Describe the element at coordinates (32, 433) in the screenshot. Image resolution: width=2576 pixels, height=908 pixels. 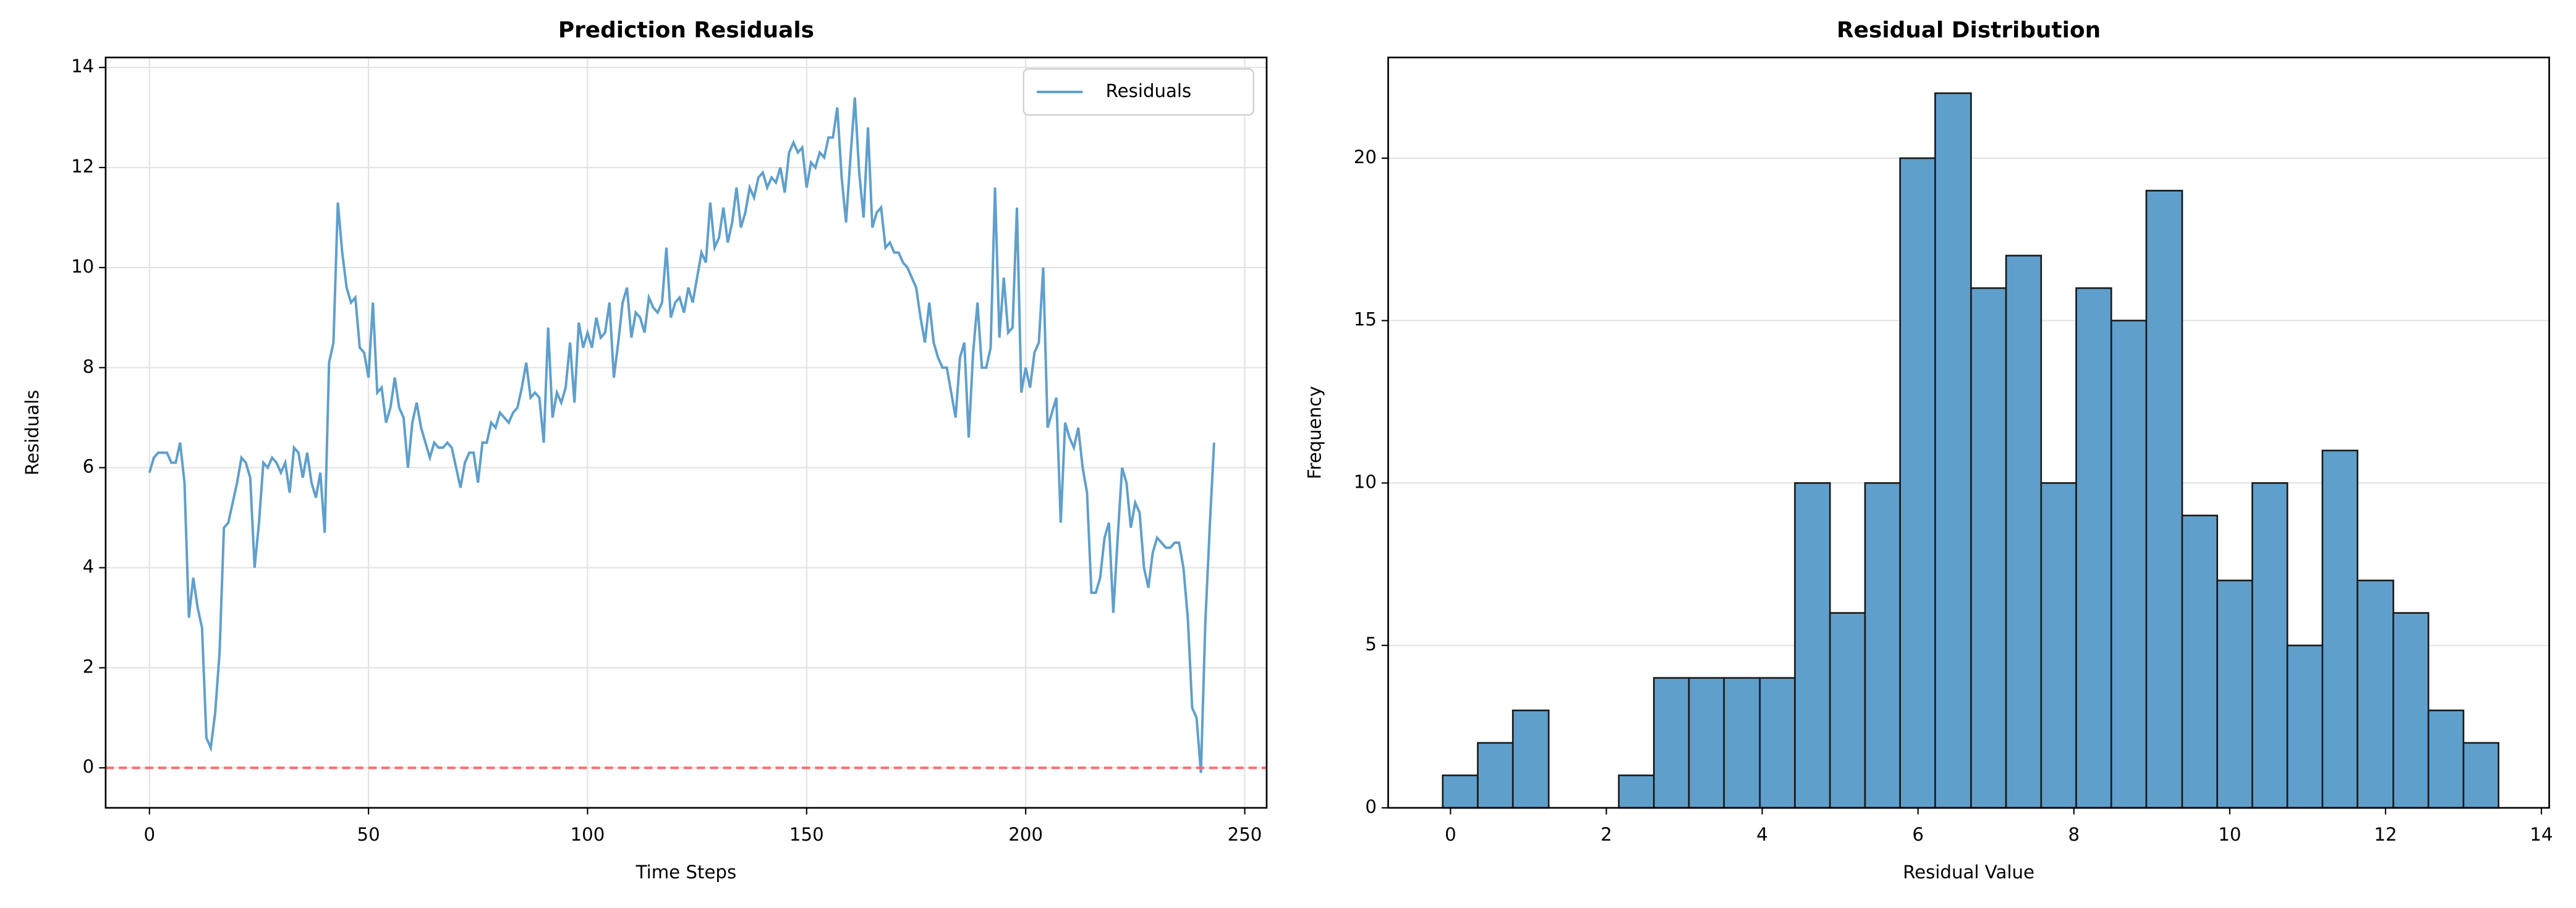
I see `y-axis-label: Residuals` at that location.